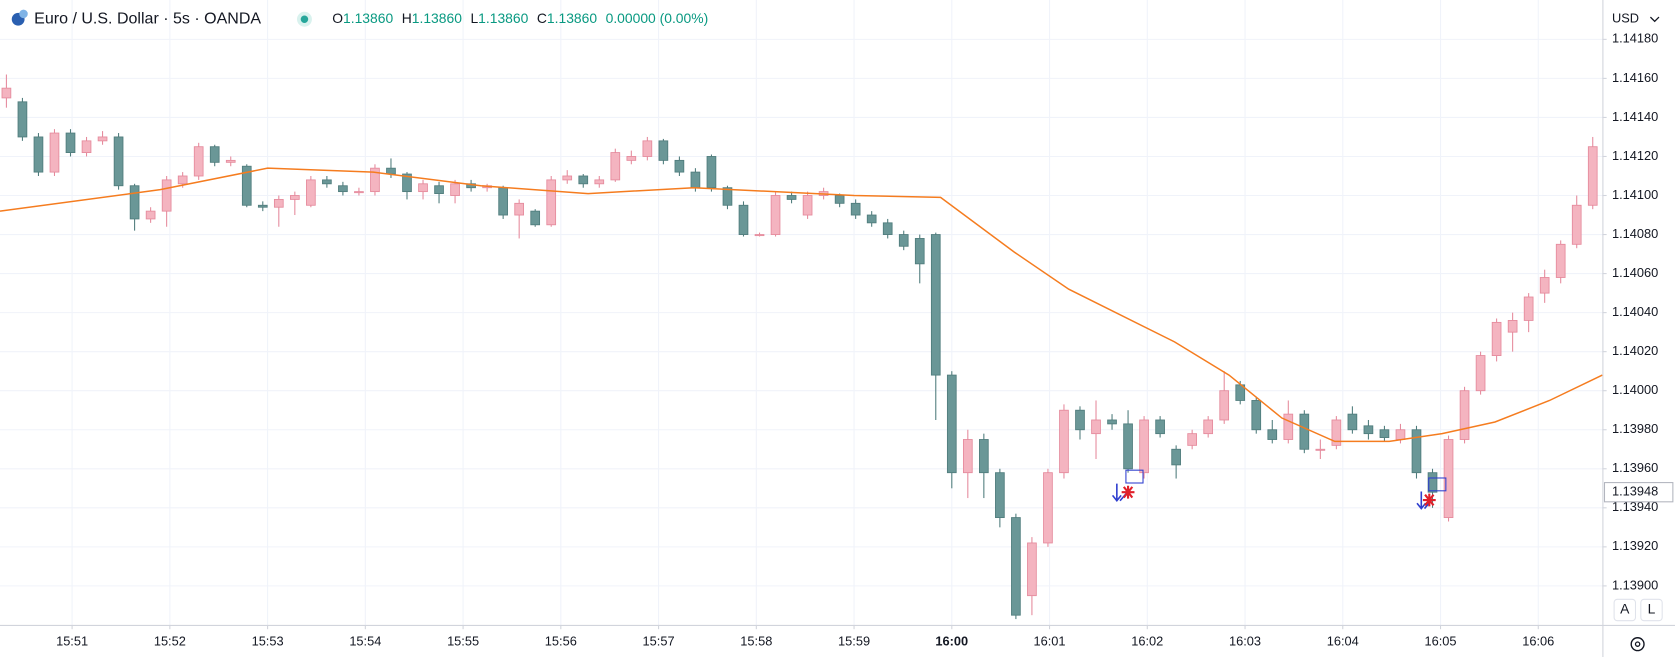 This screenshot has width=1675, height=657. Describe the element at coordinates (1635, 545) in the screenshot. I see `y-tick-label: 1.13920` at that location.